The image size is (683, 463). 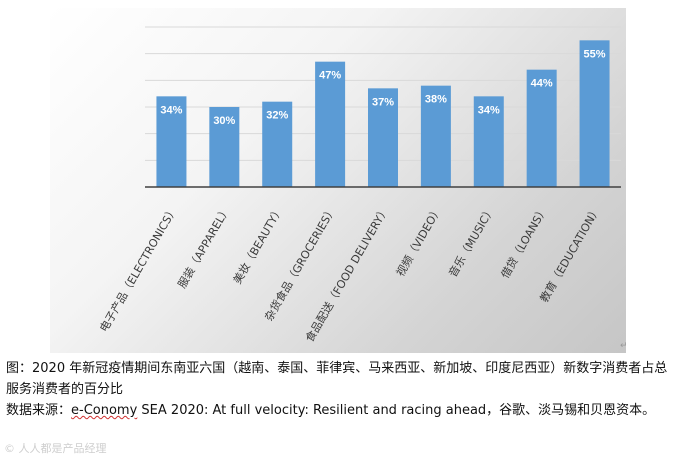 I want to click on bar-value-label: 30%, so click(x=224, y=121).